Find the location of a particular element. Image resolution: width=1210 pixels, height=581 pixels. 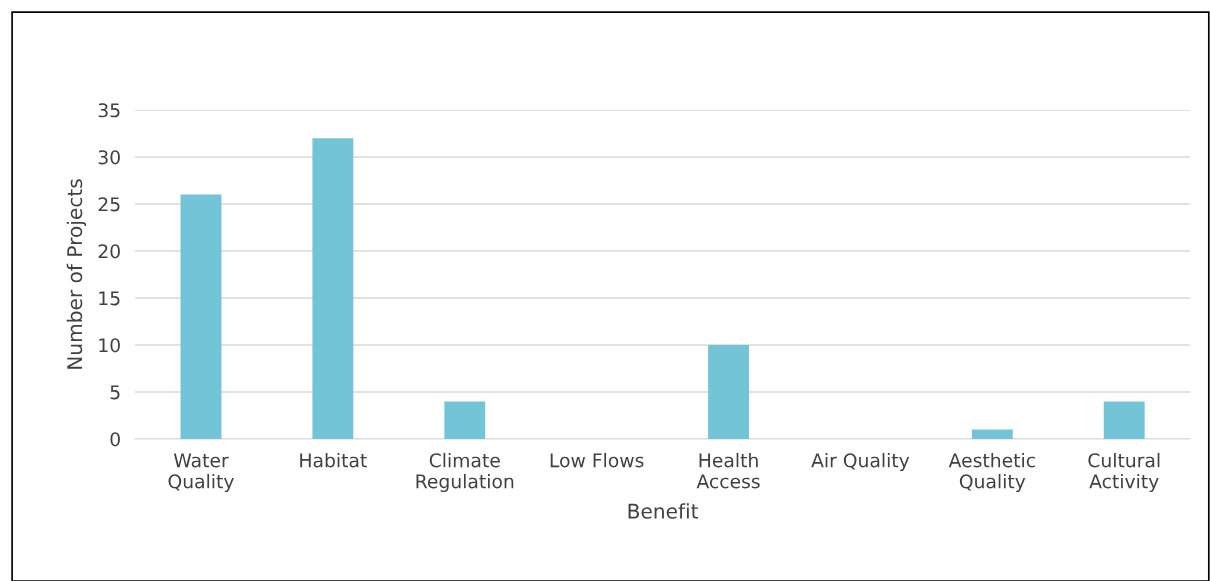

y-tick-label: 5 is located at coordinates (115, 392).